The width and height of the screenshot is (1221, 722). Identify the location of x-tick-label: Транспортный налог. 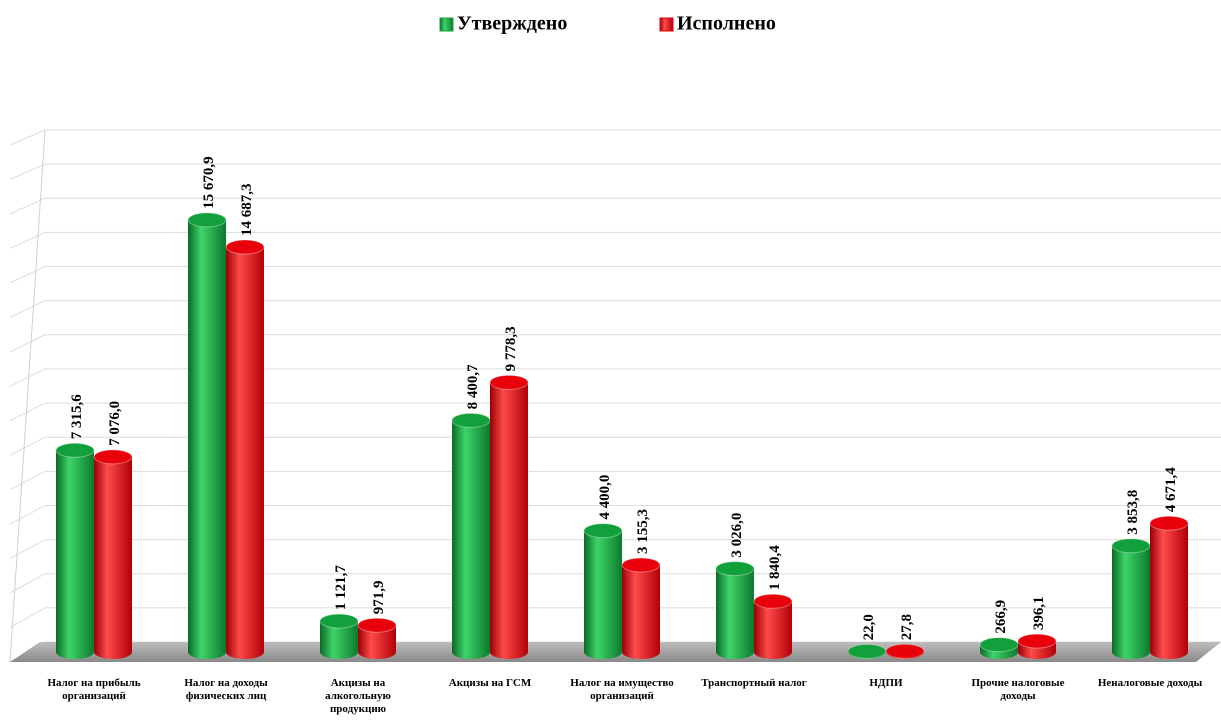
(754, 683).